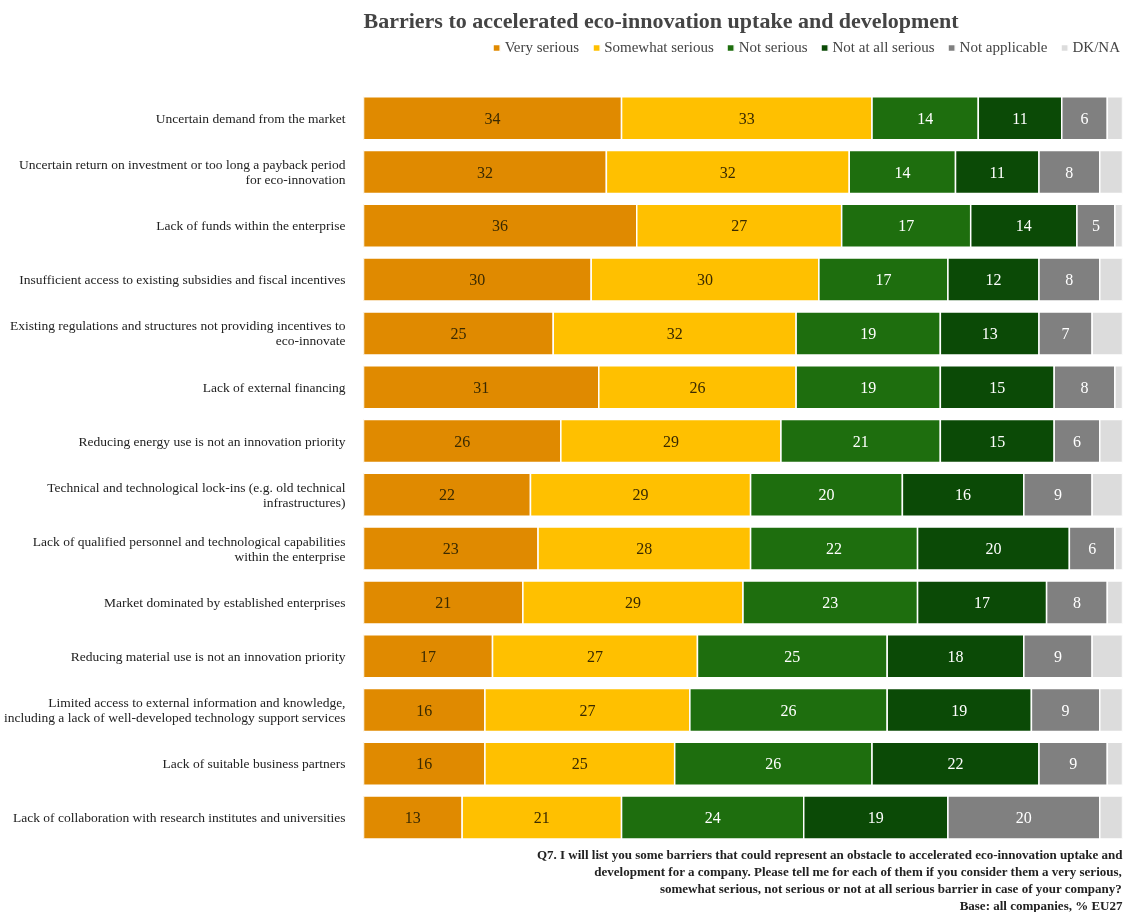 Image resolution: width=1137 pixels, height=918 pixels. What do you see at coordinates (1003, 47) in the screenshot?
I see `legend-label: Not applicable` at bounding box center [1003, 47].